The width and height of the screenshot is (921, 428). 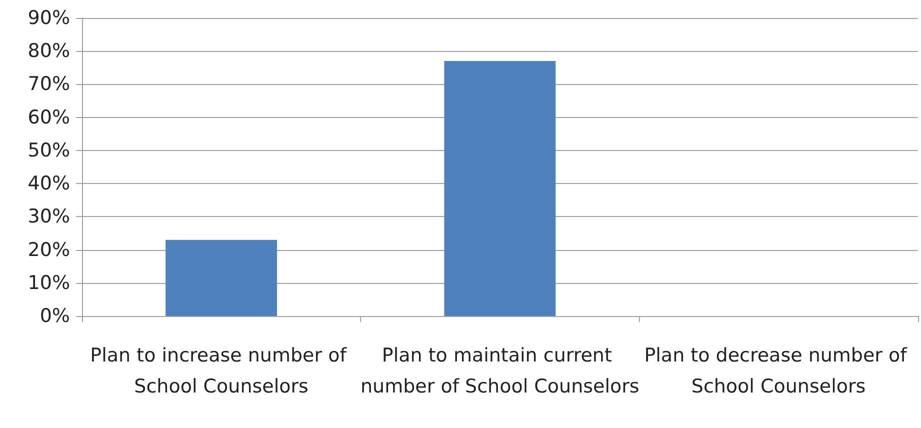 I want to click on x-tick-label: Plan to decrease number of School Counselors, so click(x=778, y=371).